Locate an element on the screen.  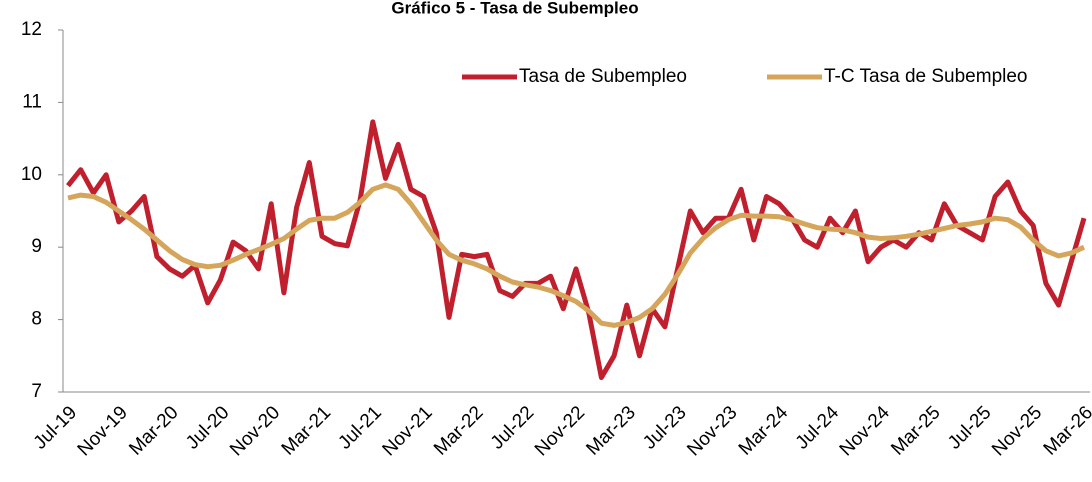
x-tick-label: Nov-21 is located at coordinates (408, 431).